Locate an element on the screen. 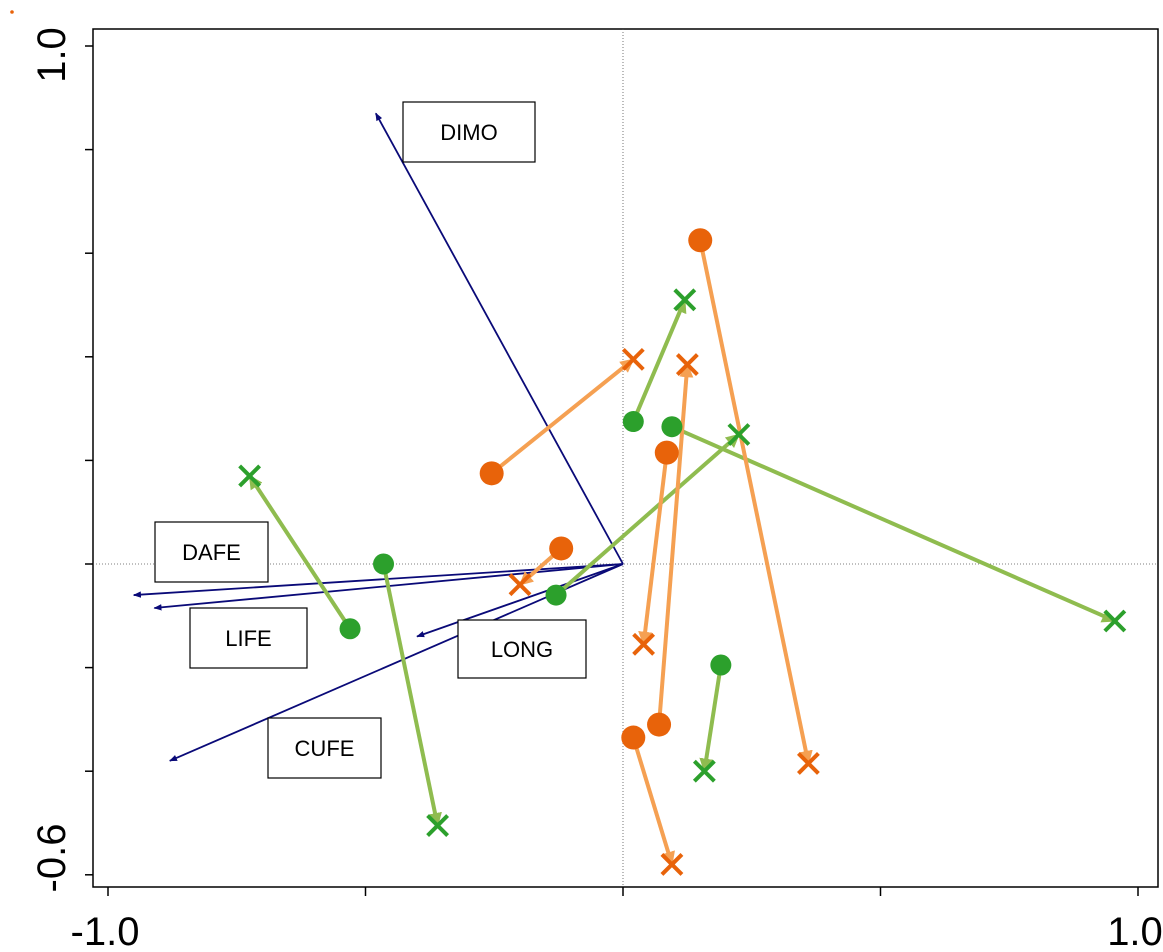 Image resolution: width=1163 pixels, height=952 pixels. vector-label-box-dafe is located at coordinates (211, 552).